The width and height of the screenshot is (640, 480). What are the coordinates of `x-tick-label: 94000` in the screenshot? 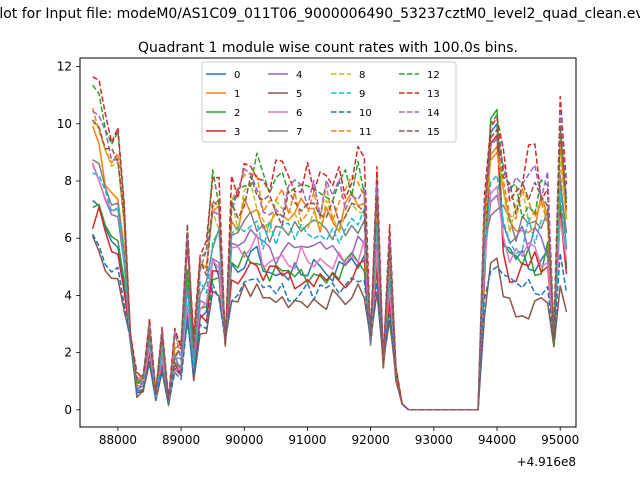 It's located at (497, 440).